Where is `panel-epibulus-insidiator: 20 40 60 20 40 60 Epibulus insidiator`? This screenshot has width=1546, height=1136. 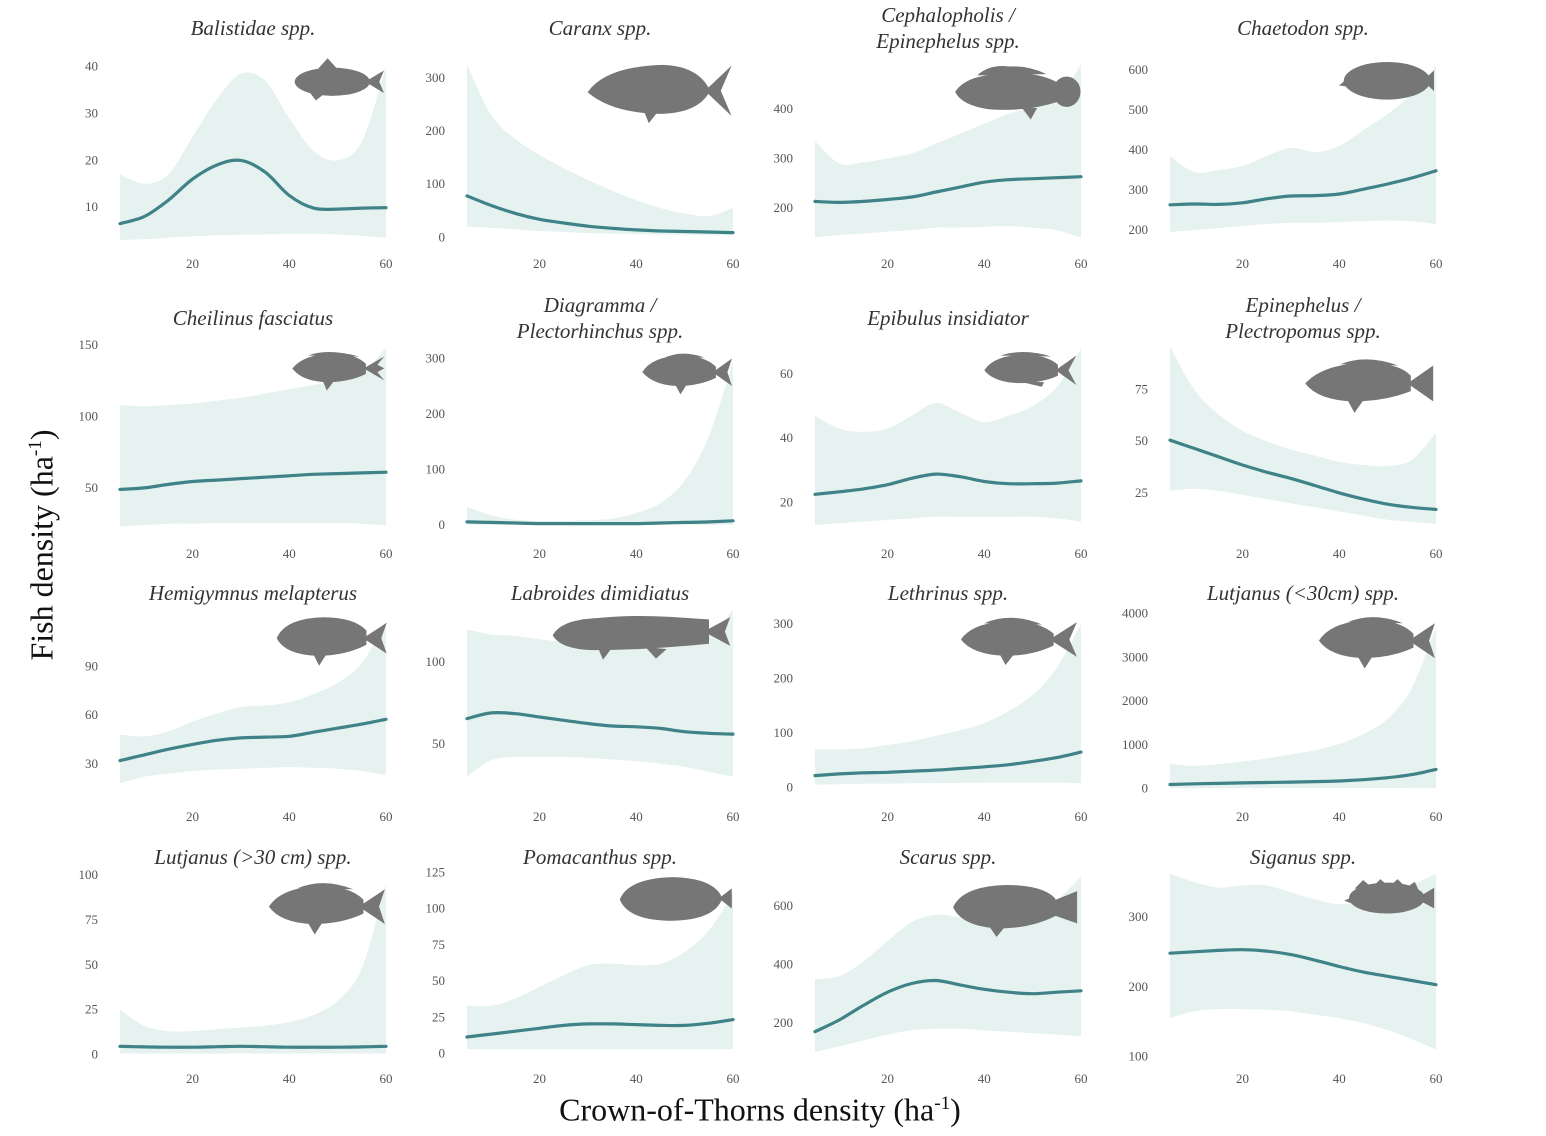 panel-epibulus-insidiator: 20 40 60 20 40 60 Epibulus insidiator is located at coordinates (934, 433).